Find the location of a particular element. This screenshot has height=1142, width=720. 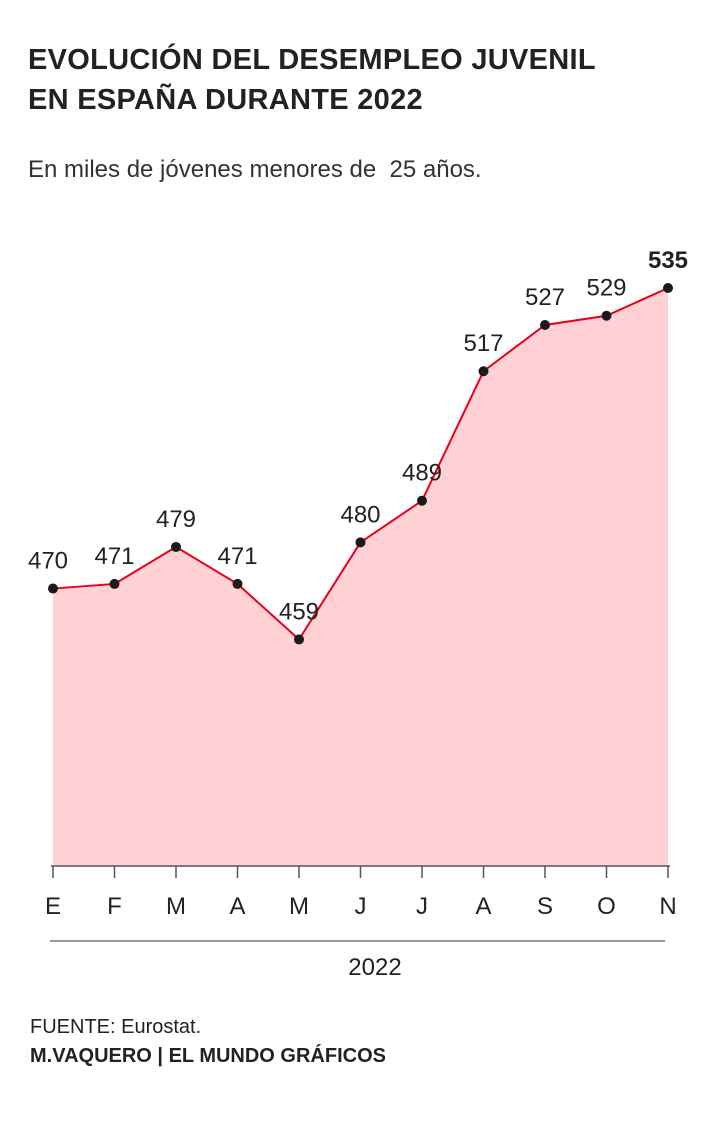

x-axis-label: 2022 is located at coordinates (374, 967).